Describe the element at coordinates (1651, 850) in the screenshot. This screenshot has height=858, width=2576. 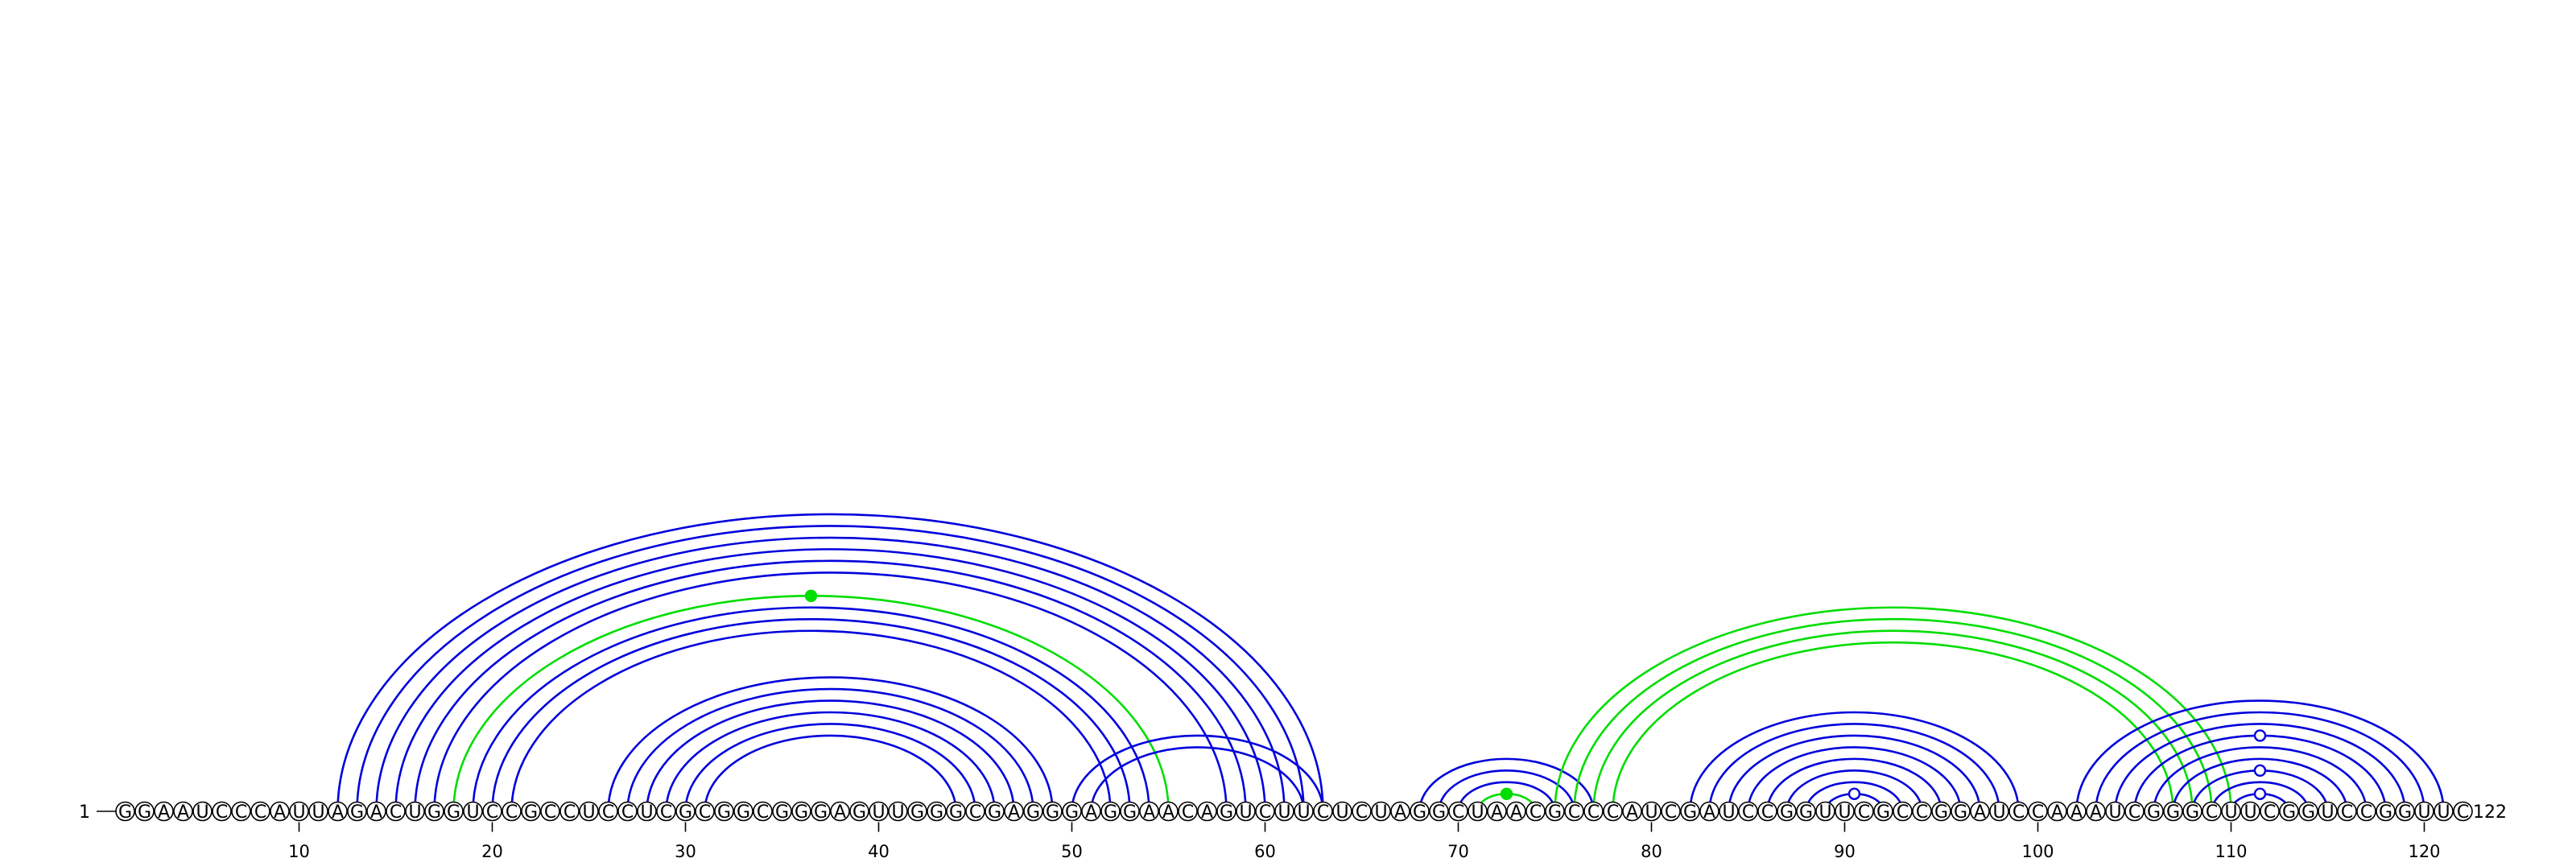
I see `tick-label: 80` at that location.